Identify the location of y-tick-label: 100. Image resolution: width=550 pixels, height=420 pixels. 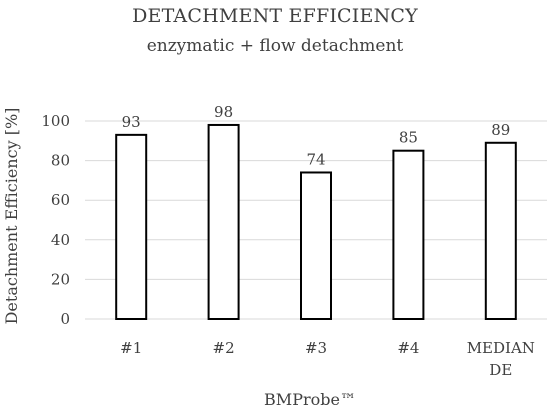
(55, 121).